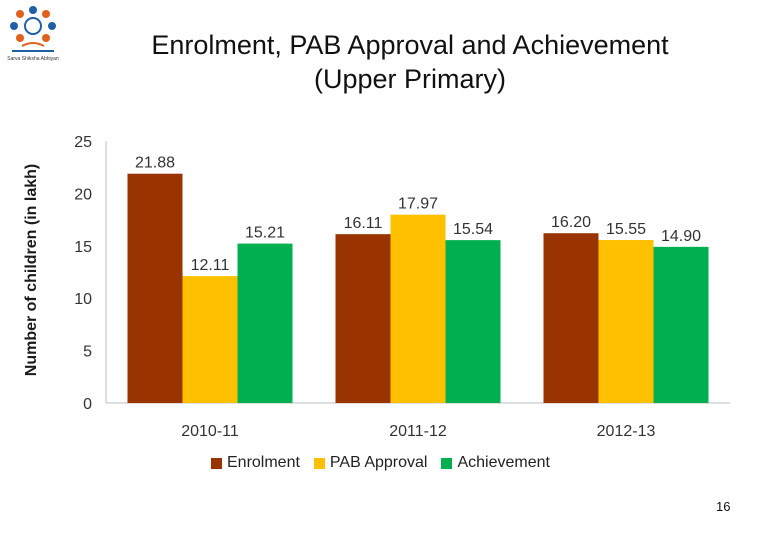 The width and height of the screenshot is (780, 540). I want to click on y-tick-label: 5, so click(87, 352).